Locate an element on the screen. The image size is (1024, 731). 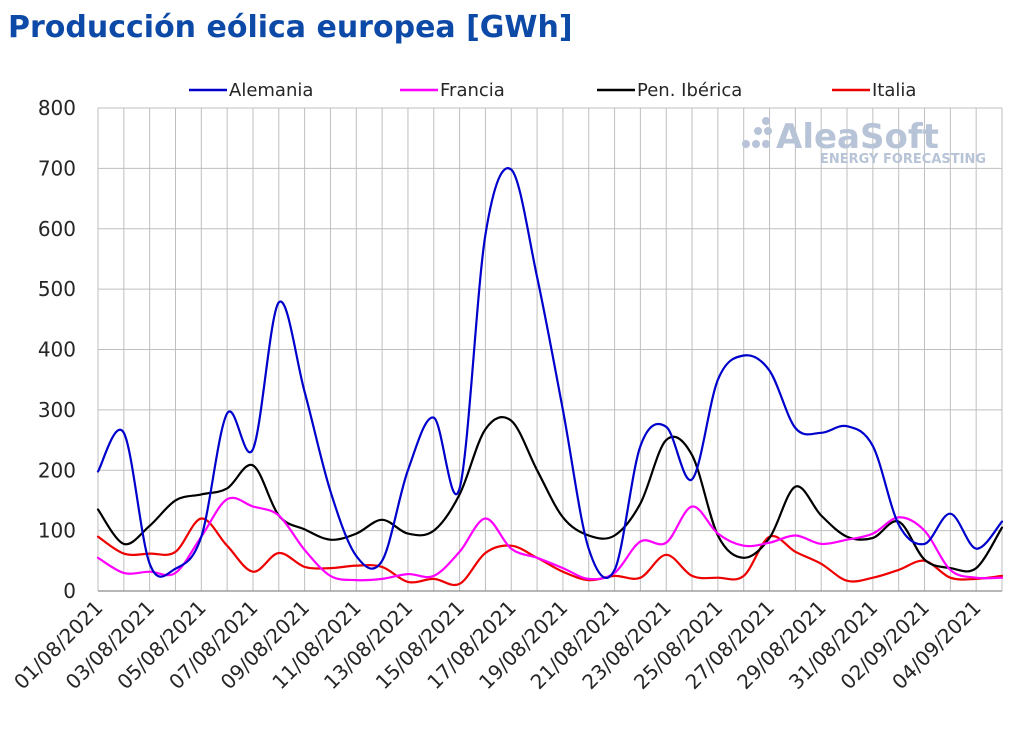
y-tick-label: 600 is located at coordinates (57, 229).